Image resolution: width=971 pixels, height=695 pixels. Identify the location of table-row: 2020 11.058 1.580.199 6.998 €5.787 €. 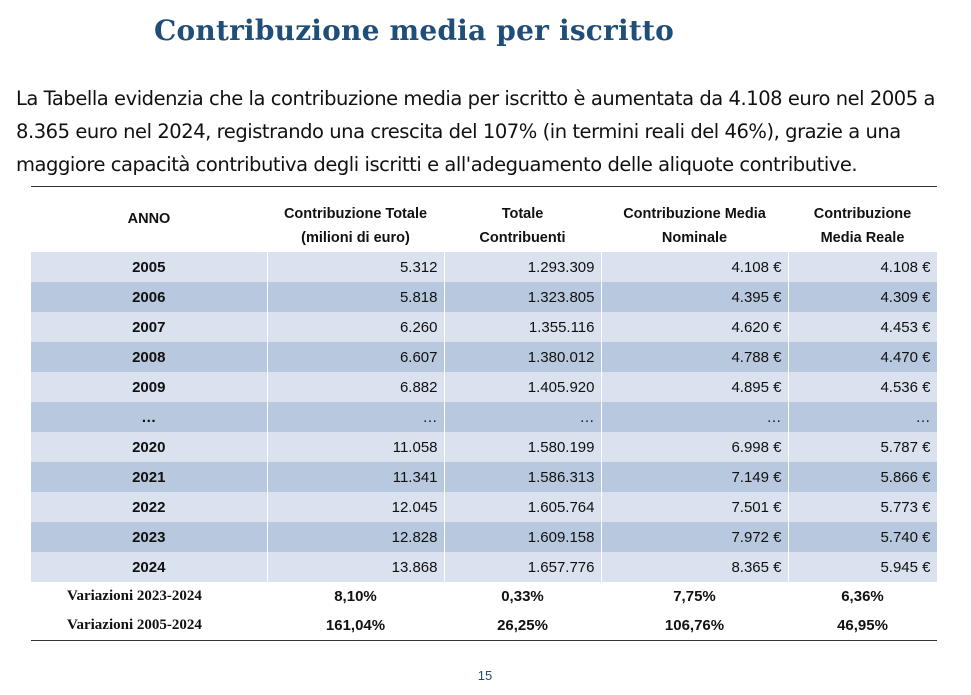
(484, 447).